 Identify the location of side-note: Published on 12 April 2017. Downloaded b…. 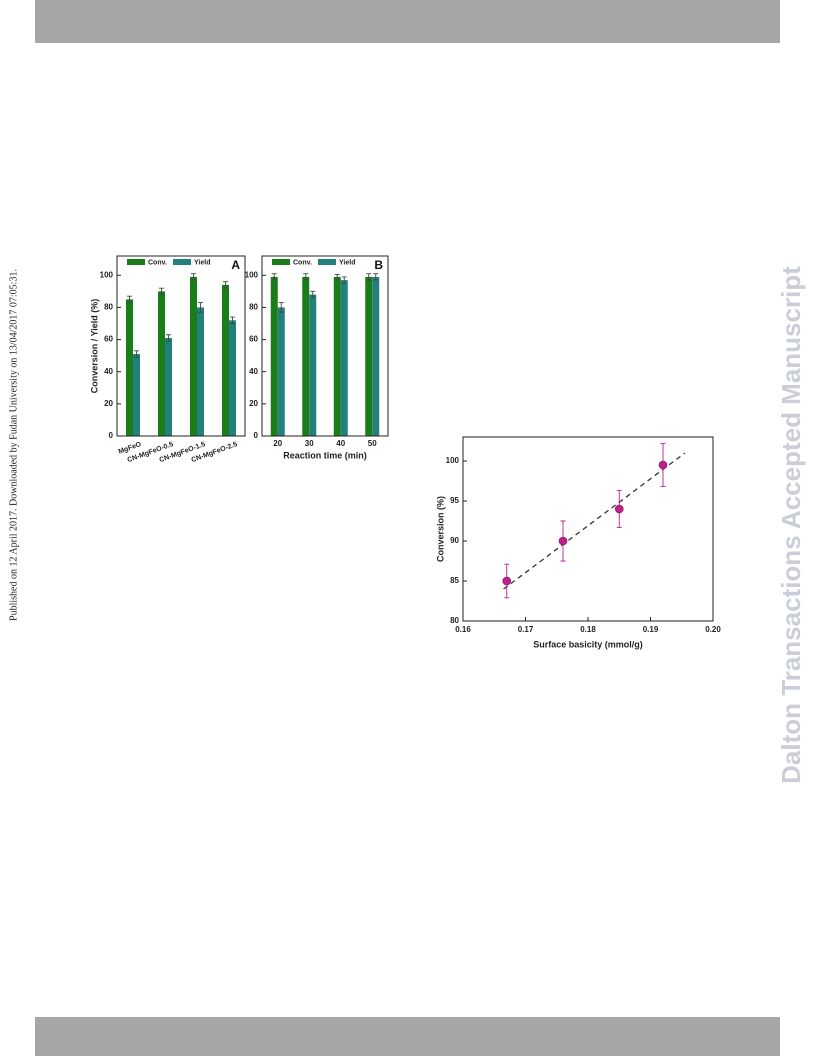
(13, 445).